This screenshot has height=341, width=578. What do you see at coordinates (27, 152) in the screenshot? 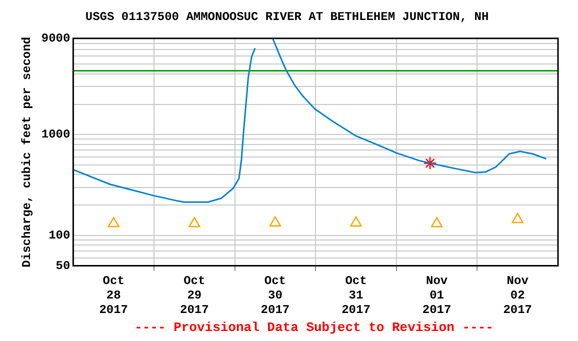
I see `y-axis-title: Discharge, cubic feet per second` at bounding box center [27, 152].